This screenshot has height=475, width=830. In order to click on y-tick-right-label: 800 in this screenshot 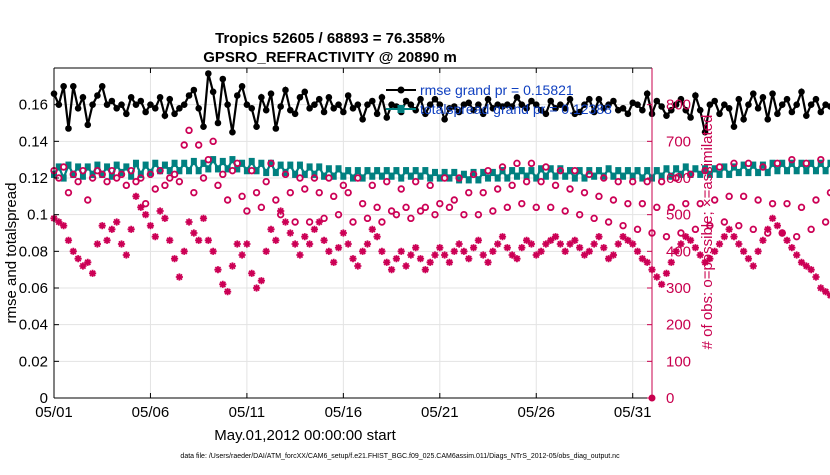, I will do `click(678, 105)`.